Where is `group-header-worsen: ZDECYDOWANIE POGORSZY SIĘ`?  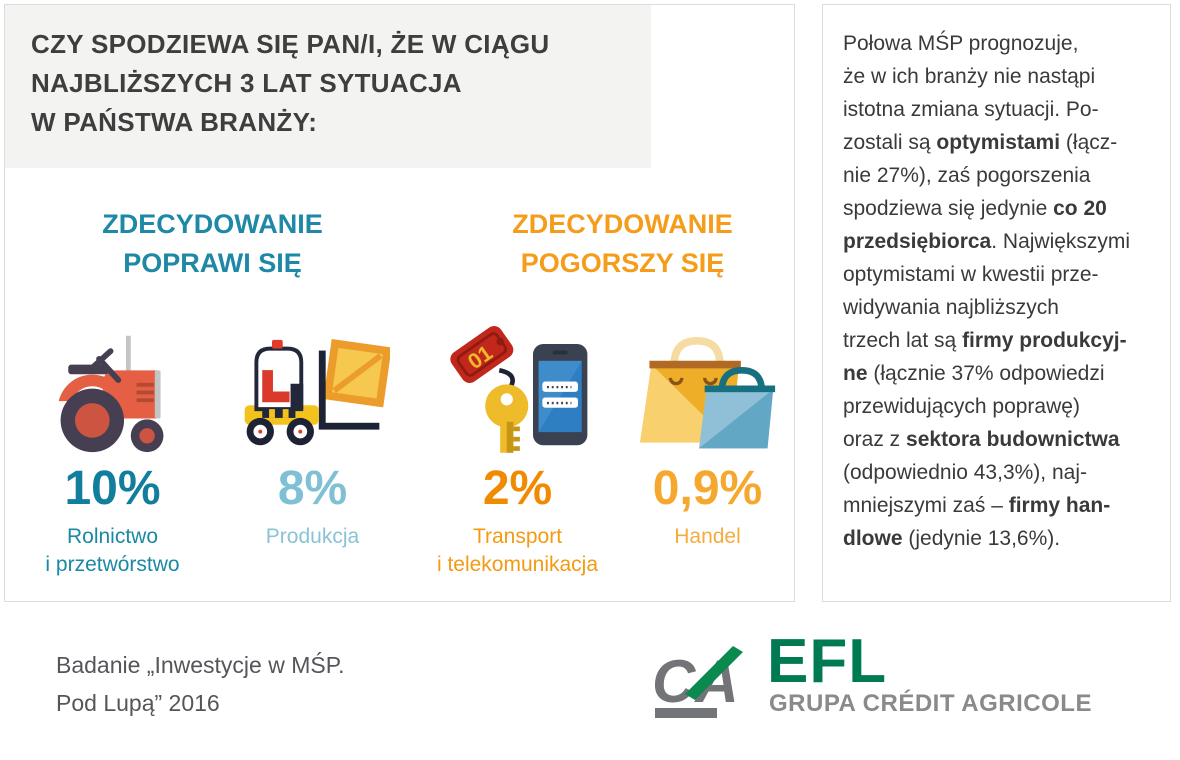 group-header-worsen: ZDECYDOWANIE POGORSZY SIĘ is located at coordinates (622, 244).